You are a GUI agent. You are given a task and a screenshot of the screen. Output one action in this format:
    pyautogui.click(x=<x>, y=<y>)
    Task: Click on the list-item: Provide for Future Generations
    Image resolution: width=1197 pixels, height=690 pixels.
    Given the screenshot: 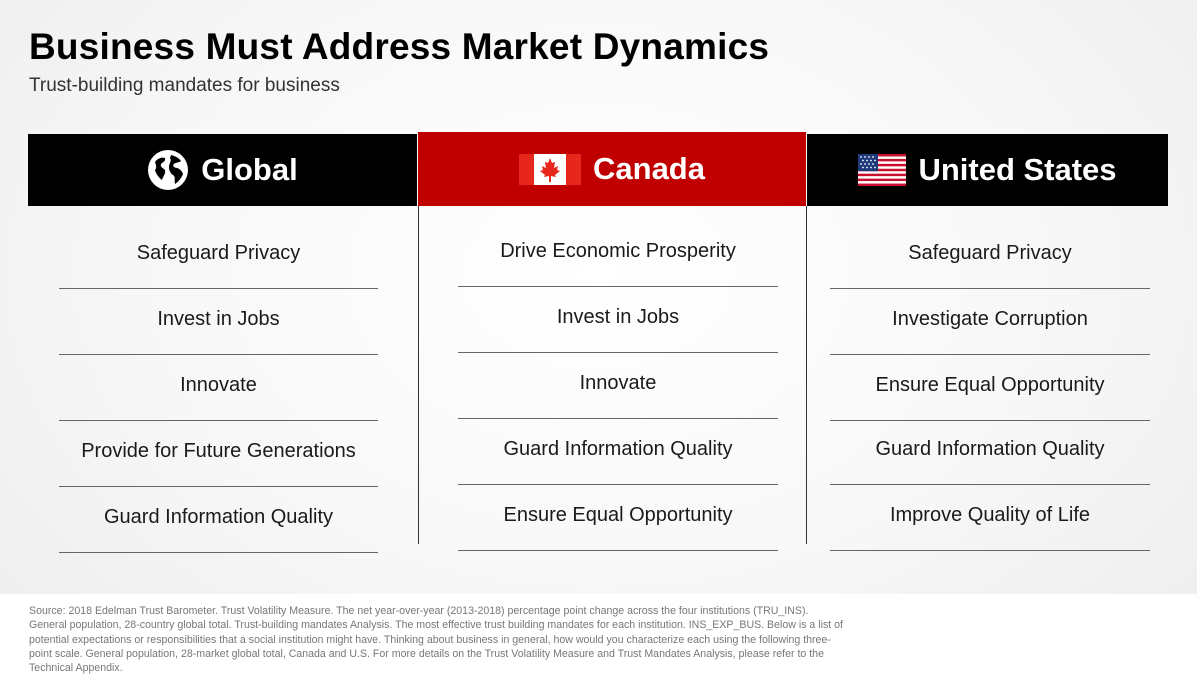 What is the action you would take?
    pyautogui.click(x=218, y=453)
    